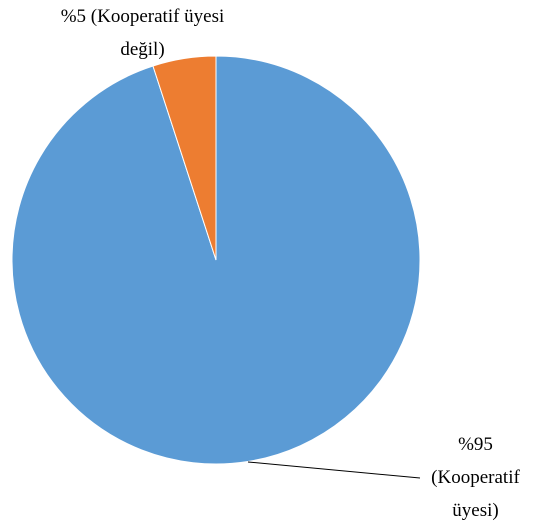 The image size is (554, 529). Describe the element at coordinates (142, 33) in the screenshot. I see `data-label: %5 (Kooperatif üyesi değil)` at that location.